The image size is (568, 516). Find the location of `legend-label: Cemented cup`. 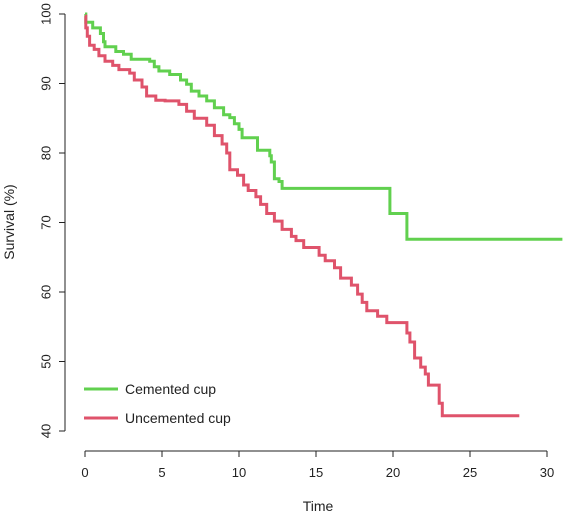

legend-label: Cemented cup is located at coordinates (170, 389).